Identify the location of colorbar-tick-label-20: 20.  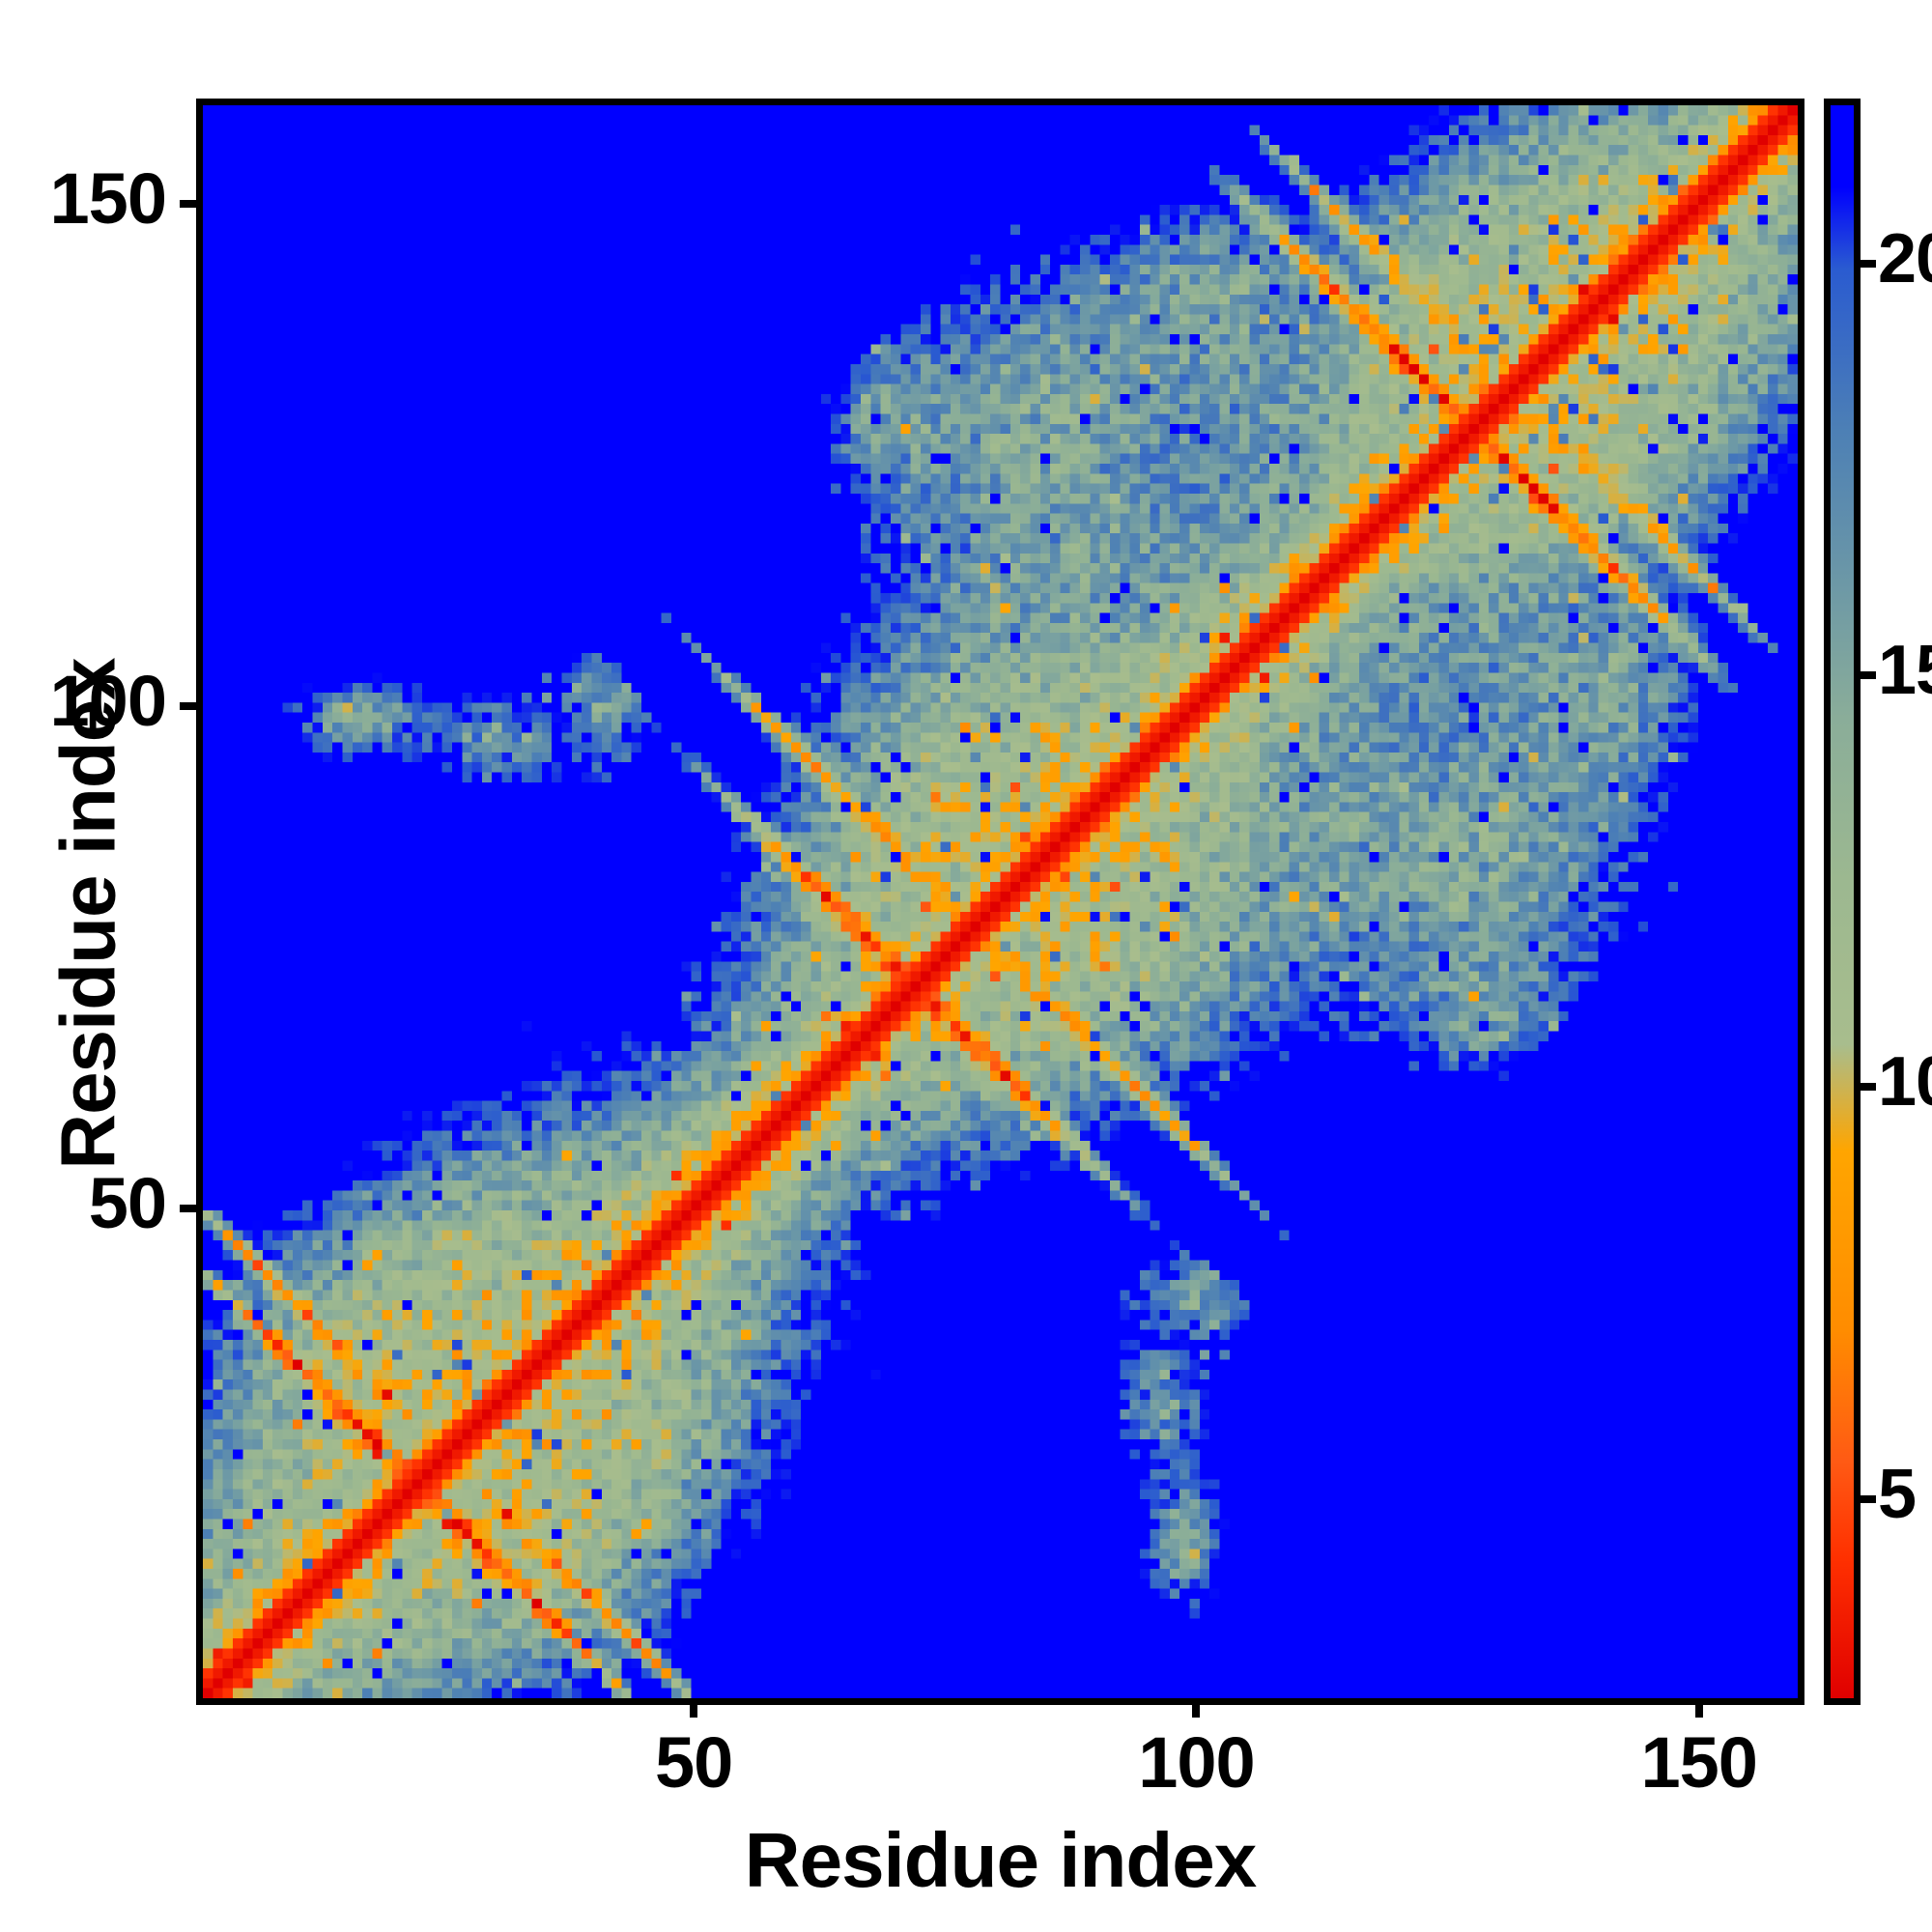
(1905, 258).